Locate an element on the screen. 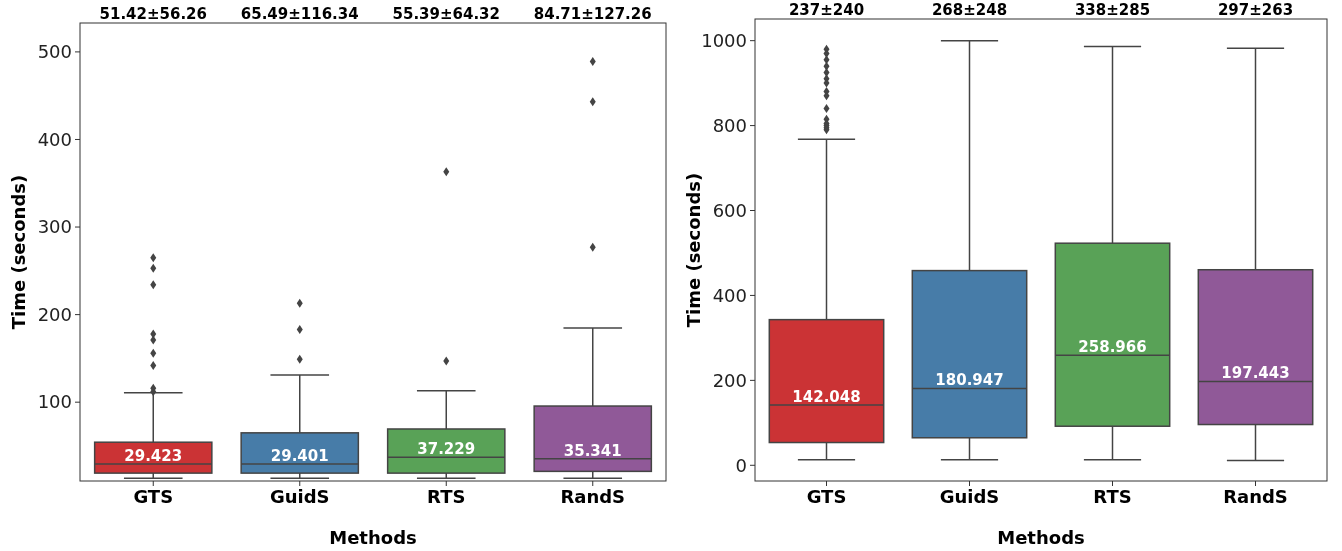 Image resolution: width=1342 pixels, height=551 pixels. y-tick-label: 0 is located at coordinates (741, 465).